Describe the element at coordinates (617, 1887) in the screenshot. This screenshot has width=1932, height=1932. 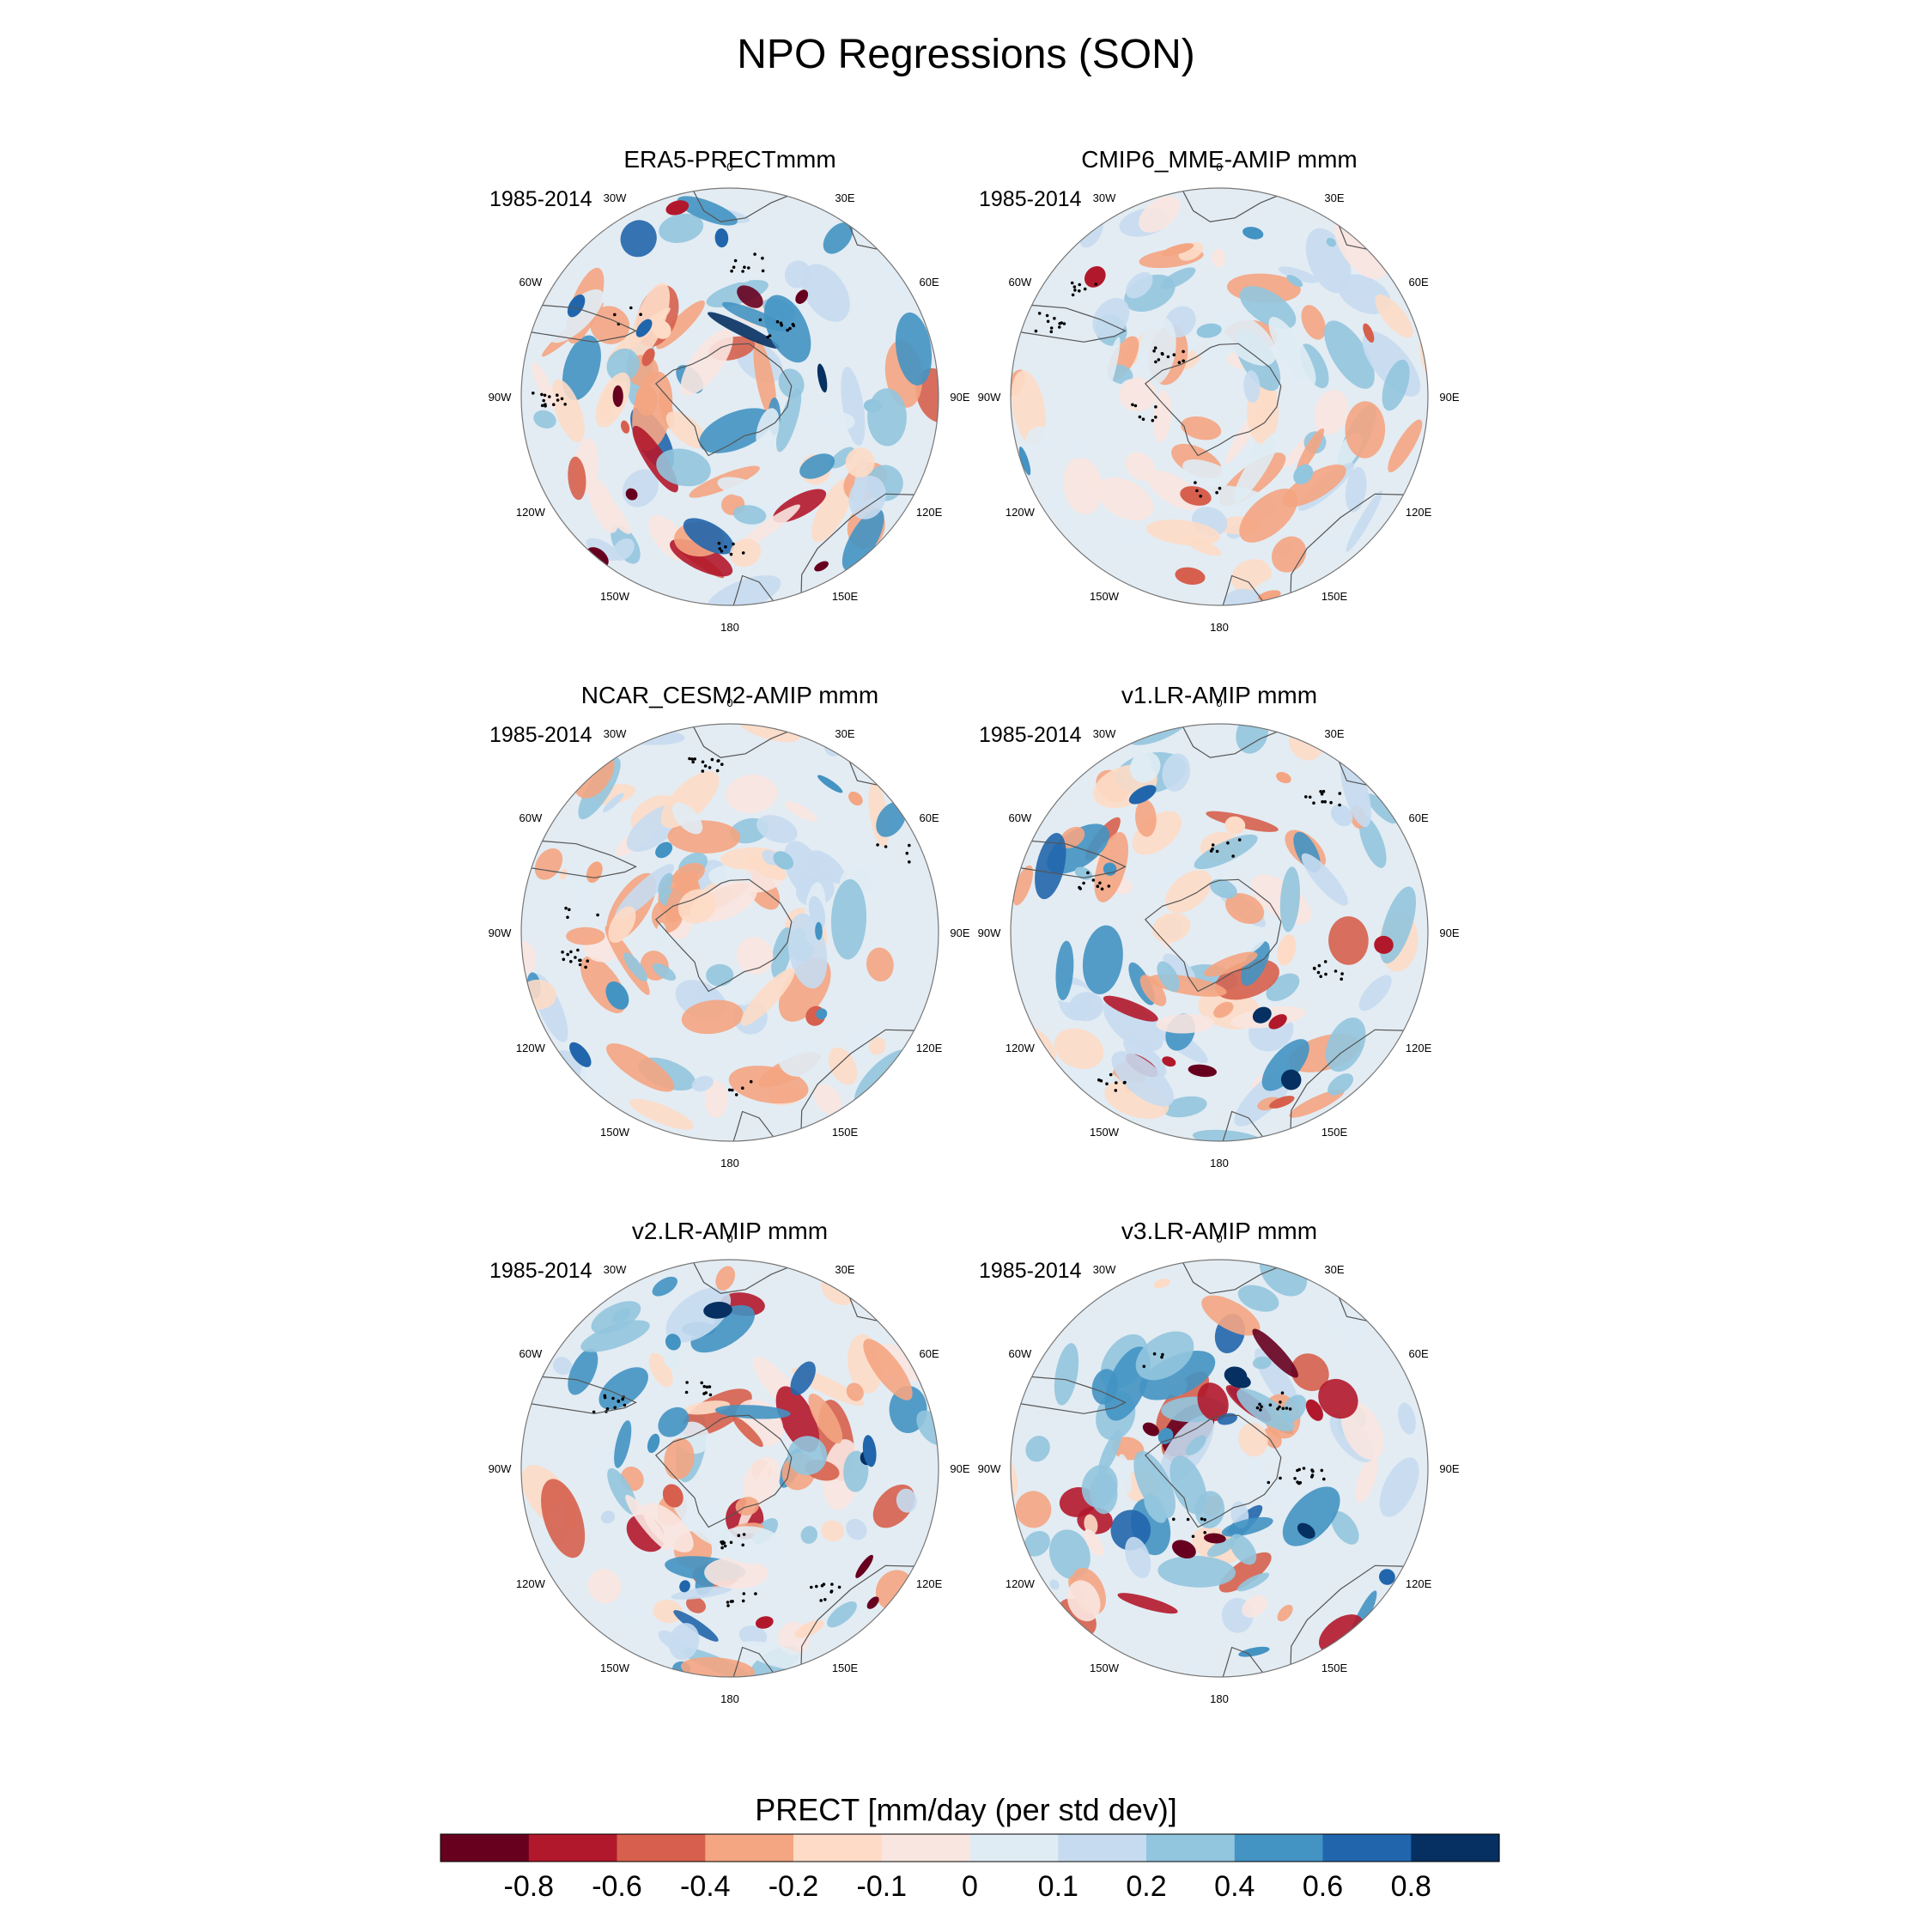
I see `colorbar-tick-label: -0.6` at that location.